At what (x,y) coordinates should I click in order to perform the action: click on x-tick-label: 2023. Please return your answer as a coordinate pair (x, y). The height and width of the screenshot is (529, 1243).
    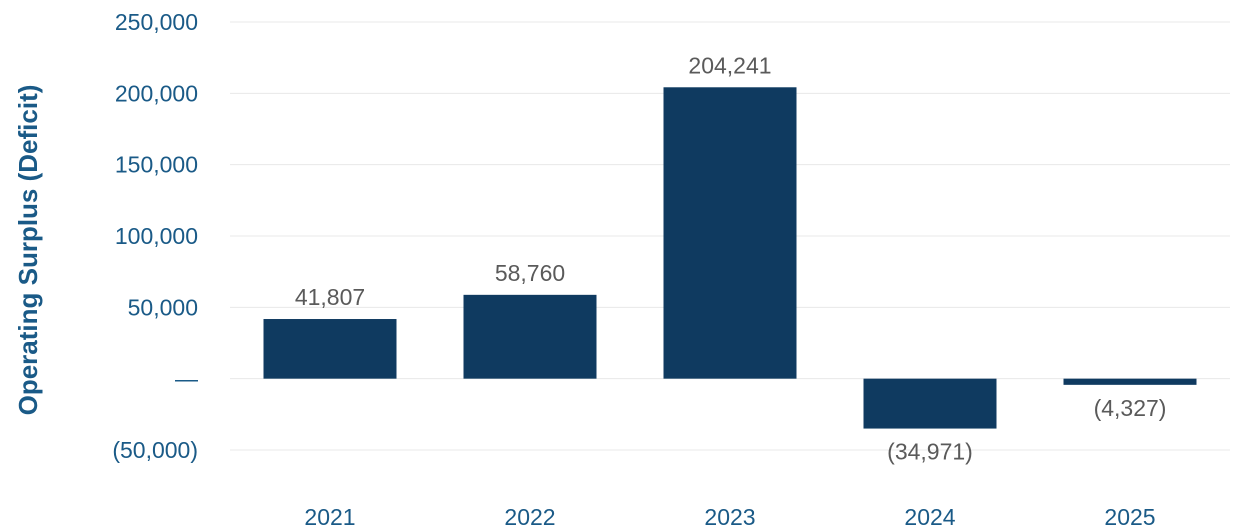
    Looking at the image, I should click on (729, 516).